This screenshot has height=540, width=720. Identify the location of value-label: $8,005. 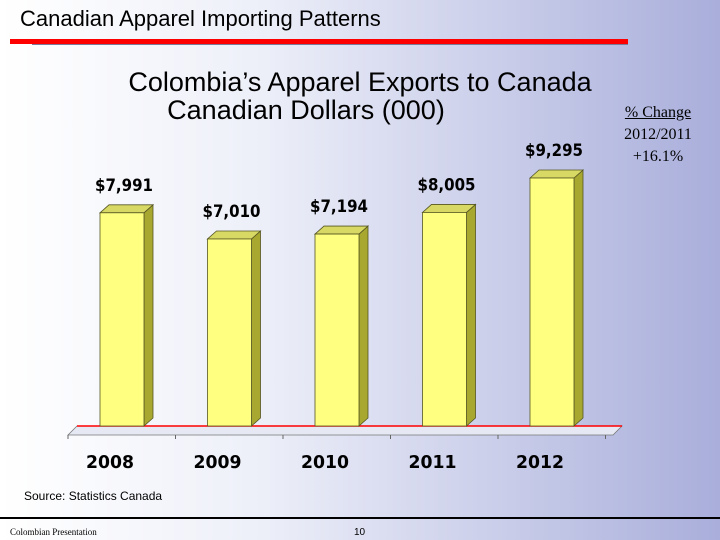
(447, 185).